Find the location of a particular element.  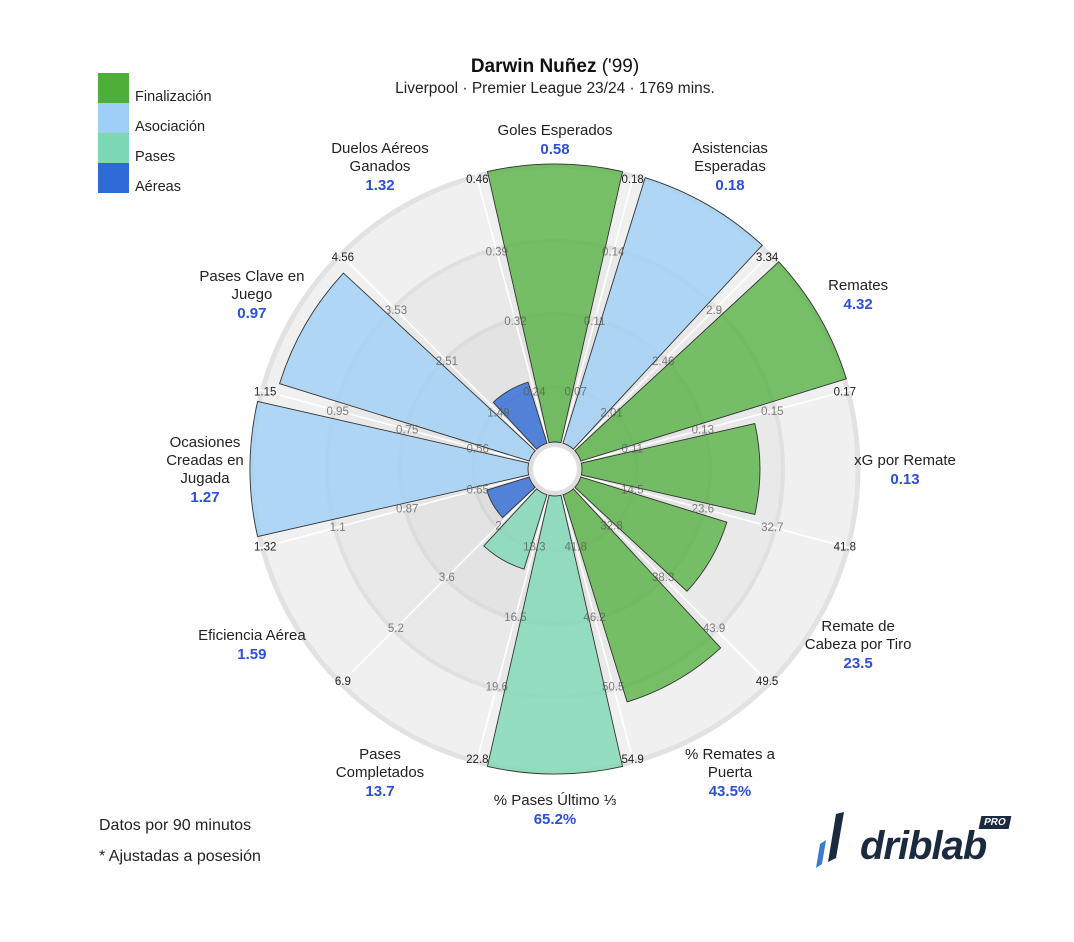

tick-label: 0.13 is located at coordinates (703, 430).